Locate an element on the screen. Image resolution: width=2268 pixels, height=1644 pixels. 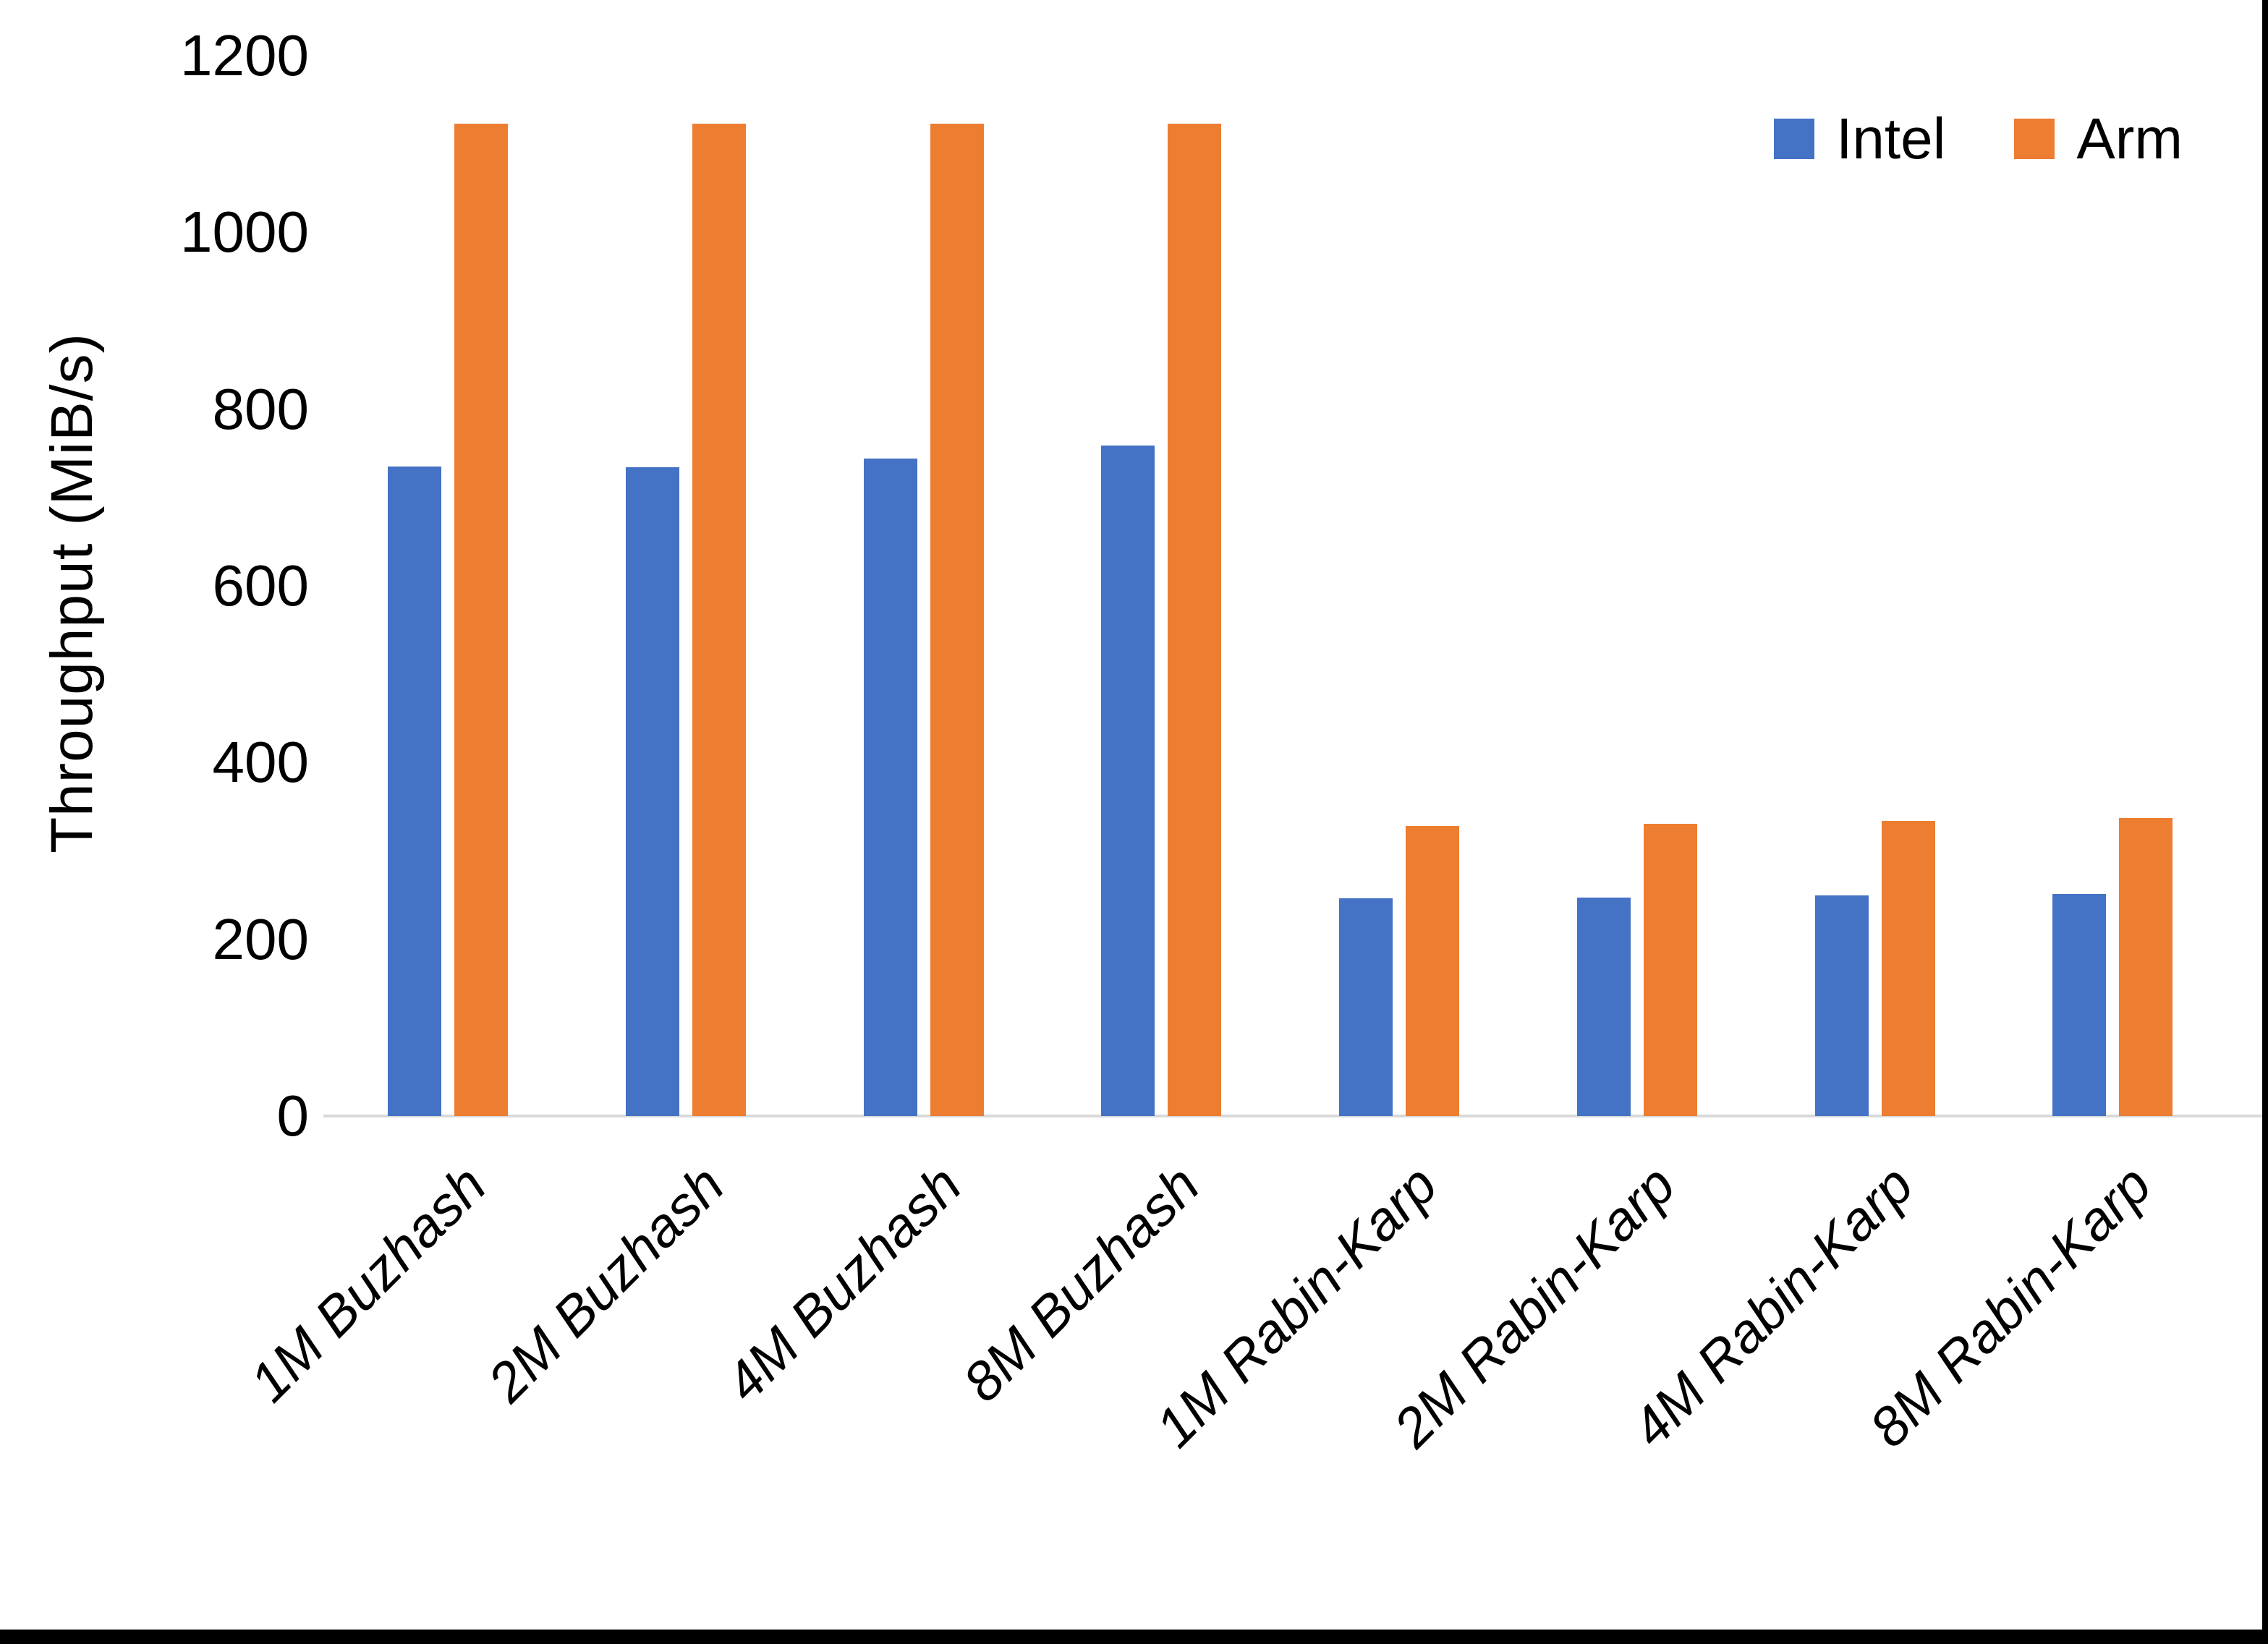
arm-swatch is located at coordinates (2034, 139).